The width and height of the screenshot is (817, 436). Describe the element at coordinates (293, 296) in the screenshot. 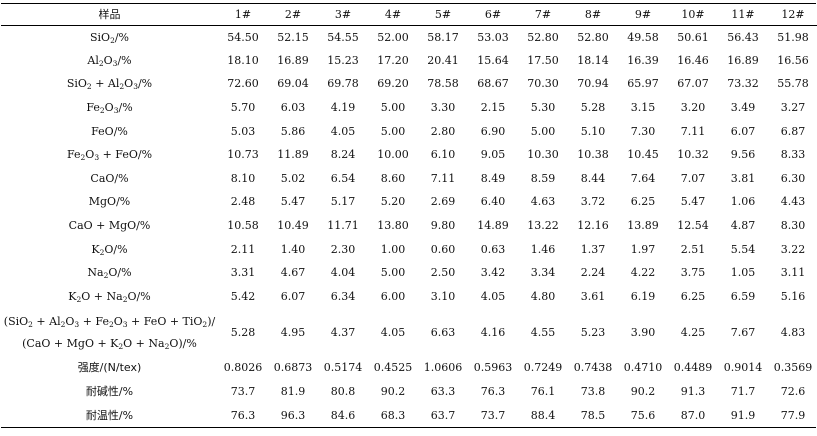

I see `table-cell: 6.07` at that location.